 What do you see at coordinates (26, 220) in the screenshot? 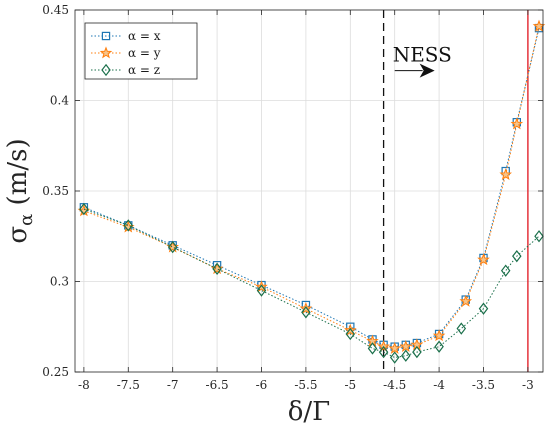
I see `y-axis-label-subscript: α` at bounding box center [26, 220].